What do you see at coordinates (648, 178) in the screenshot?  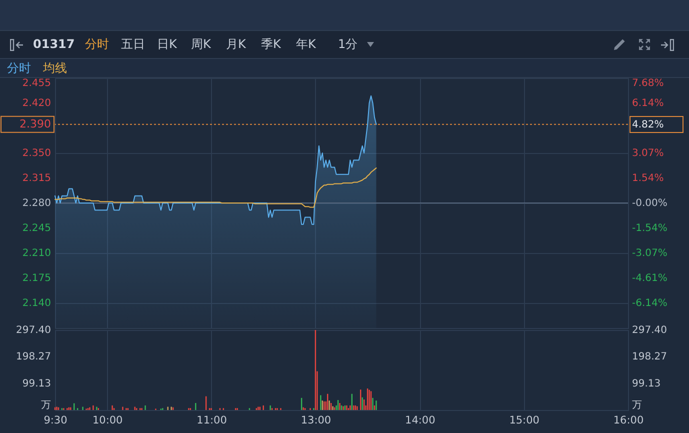 I see `y2-tick-label: 1.54%` at bounding box center [648, 178].